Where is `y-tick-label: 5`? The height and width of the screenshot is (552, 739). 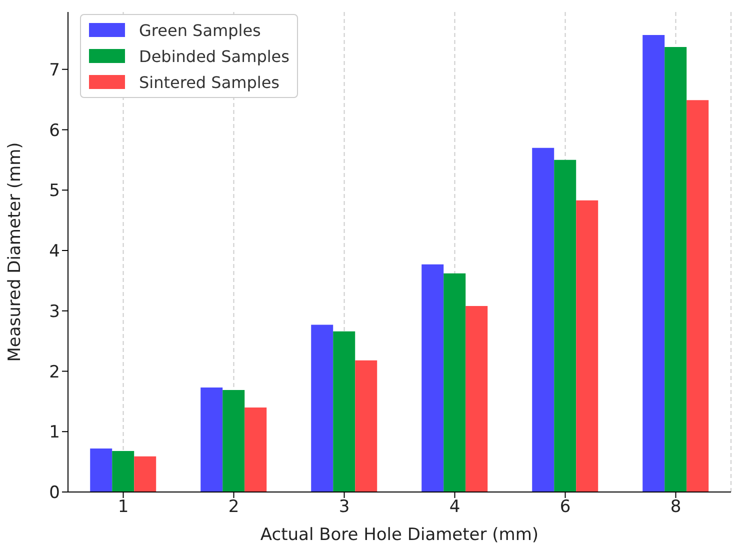
y-tick-label: 5 is located at coordinates (54, 191).